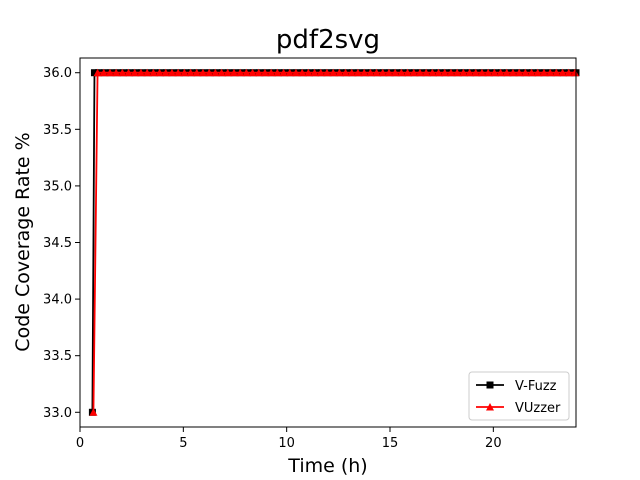 The width and height of the screenshot is (640, 480). I want to click on chart-title: pdf2svg, so click(328, 40).